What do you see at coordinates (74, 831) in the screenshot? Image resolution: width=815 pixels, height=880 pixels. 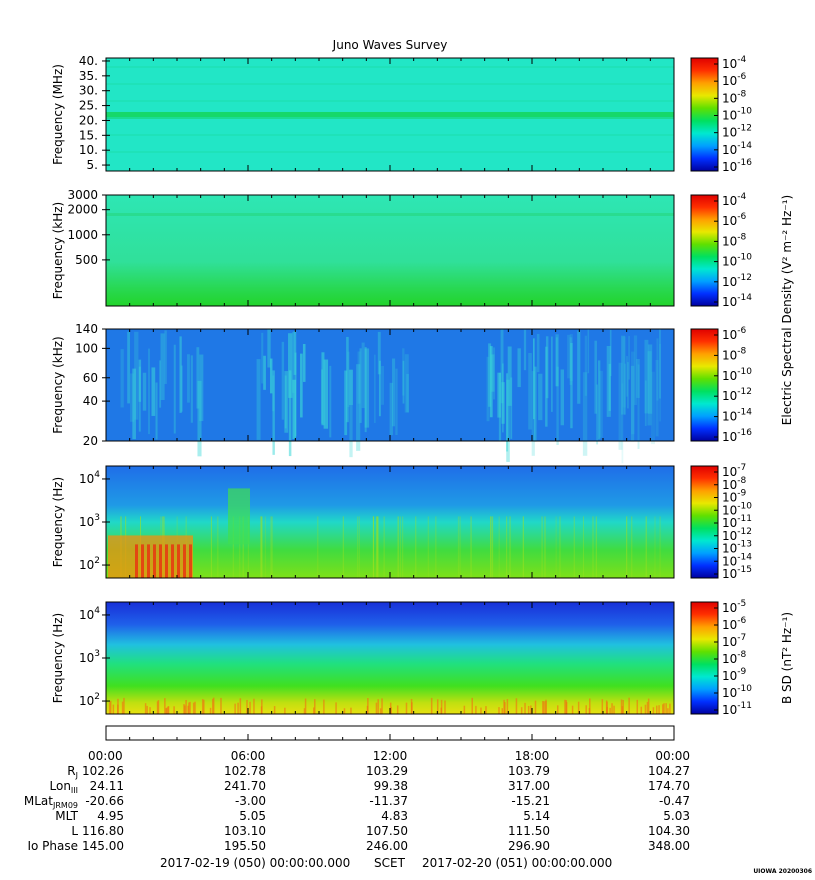 I see `ephemeris-row-label: L` at bounding box center [74, 831].